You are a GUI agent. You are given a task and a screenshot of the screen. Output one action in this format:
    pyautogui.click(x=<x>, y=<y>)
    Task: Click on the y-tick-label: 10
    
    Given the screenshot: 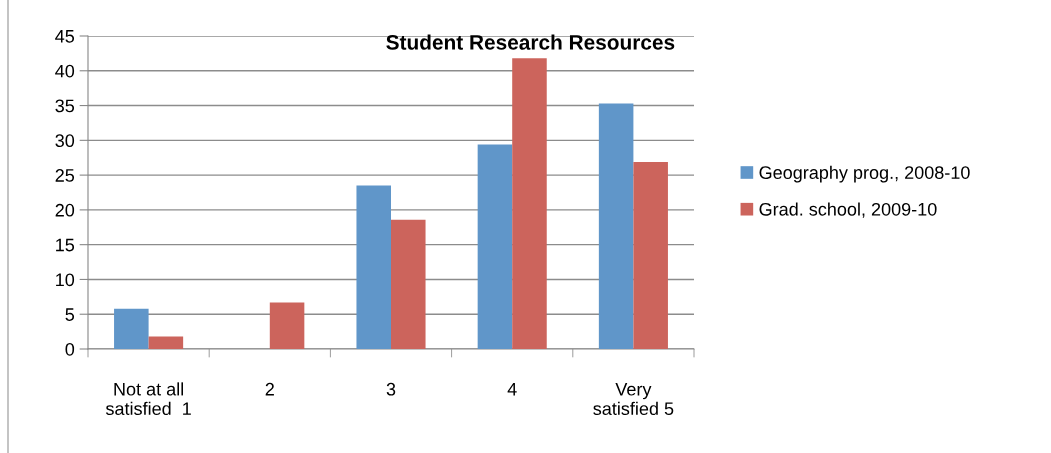 What is the action you would take?
    pyautogui.click(x=65, y=280)
    